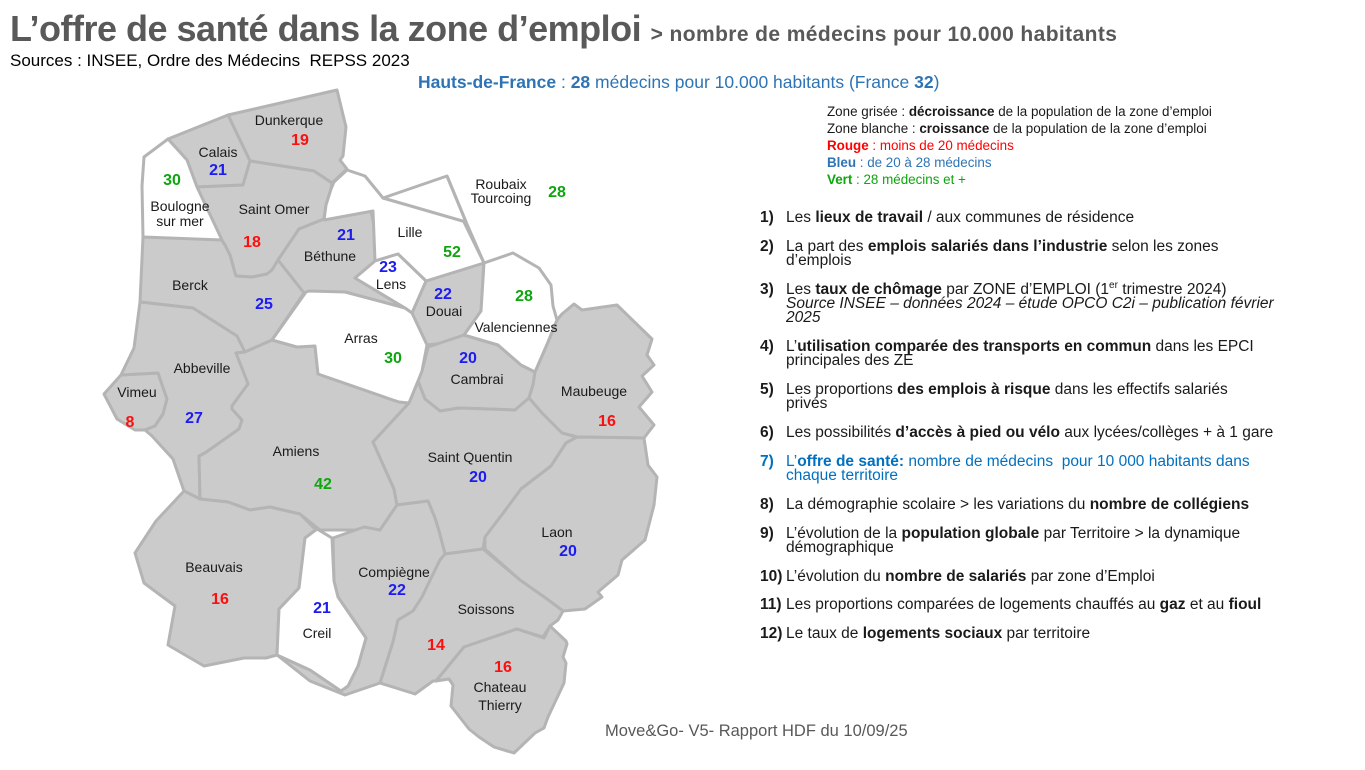  What do you see at coordinates (436, 645) in the screenshot?
I see `svg-text: 14` at bounding box center [436, 645].